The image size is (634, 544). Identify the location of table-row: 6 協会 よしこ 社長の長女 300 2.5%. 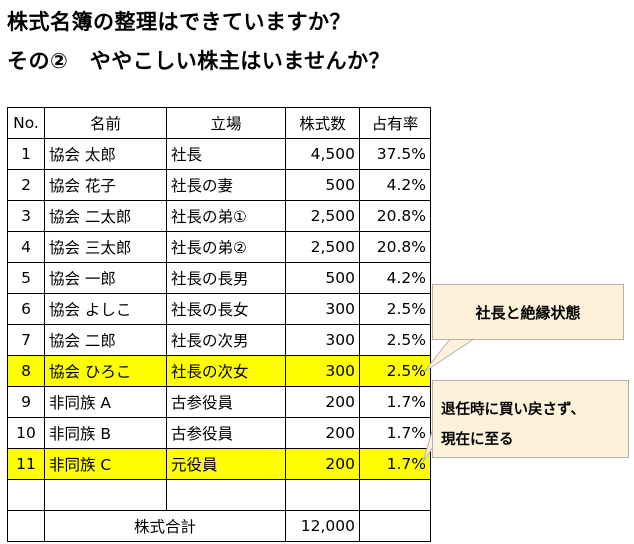
(219, 309).